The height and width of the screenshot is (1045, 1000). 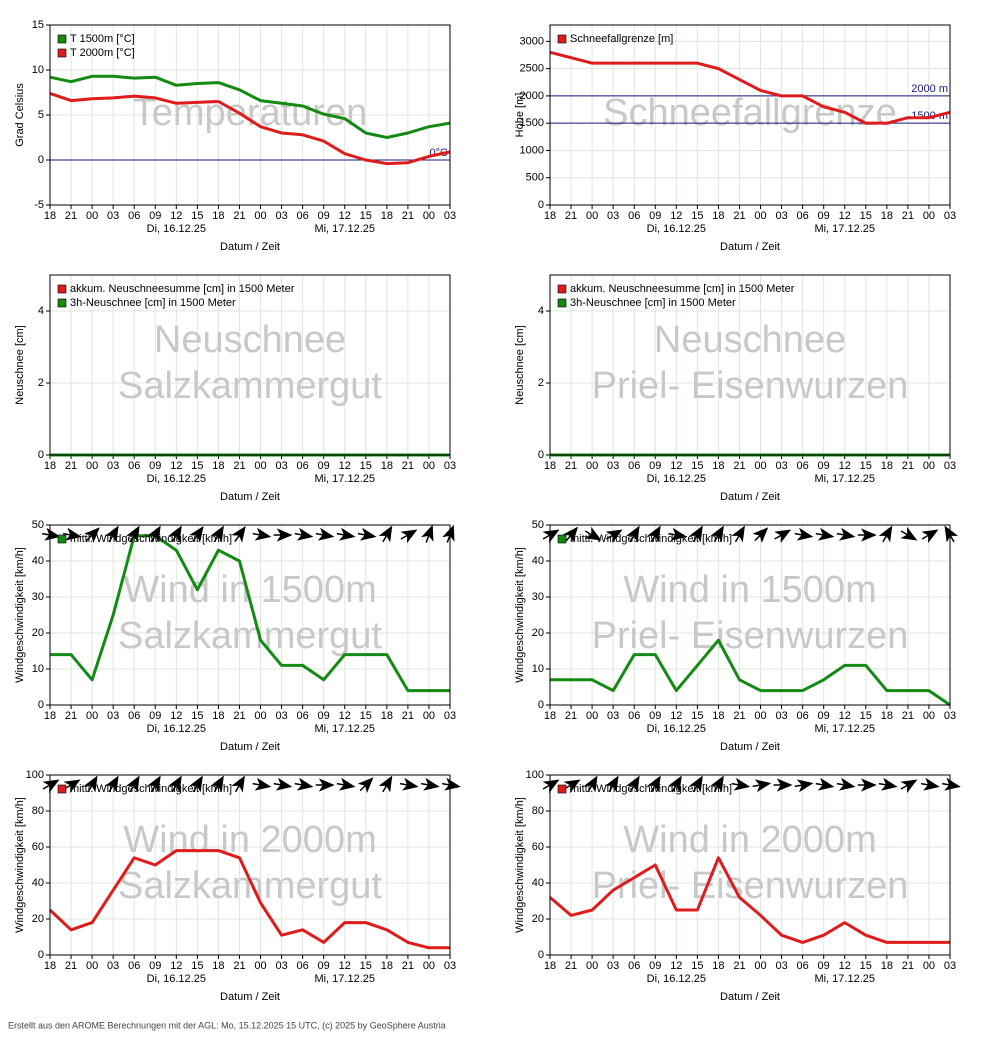 I want to click on y-axis-label: Windgeschwindigkeit [km/h], so click(x=520, y=865).